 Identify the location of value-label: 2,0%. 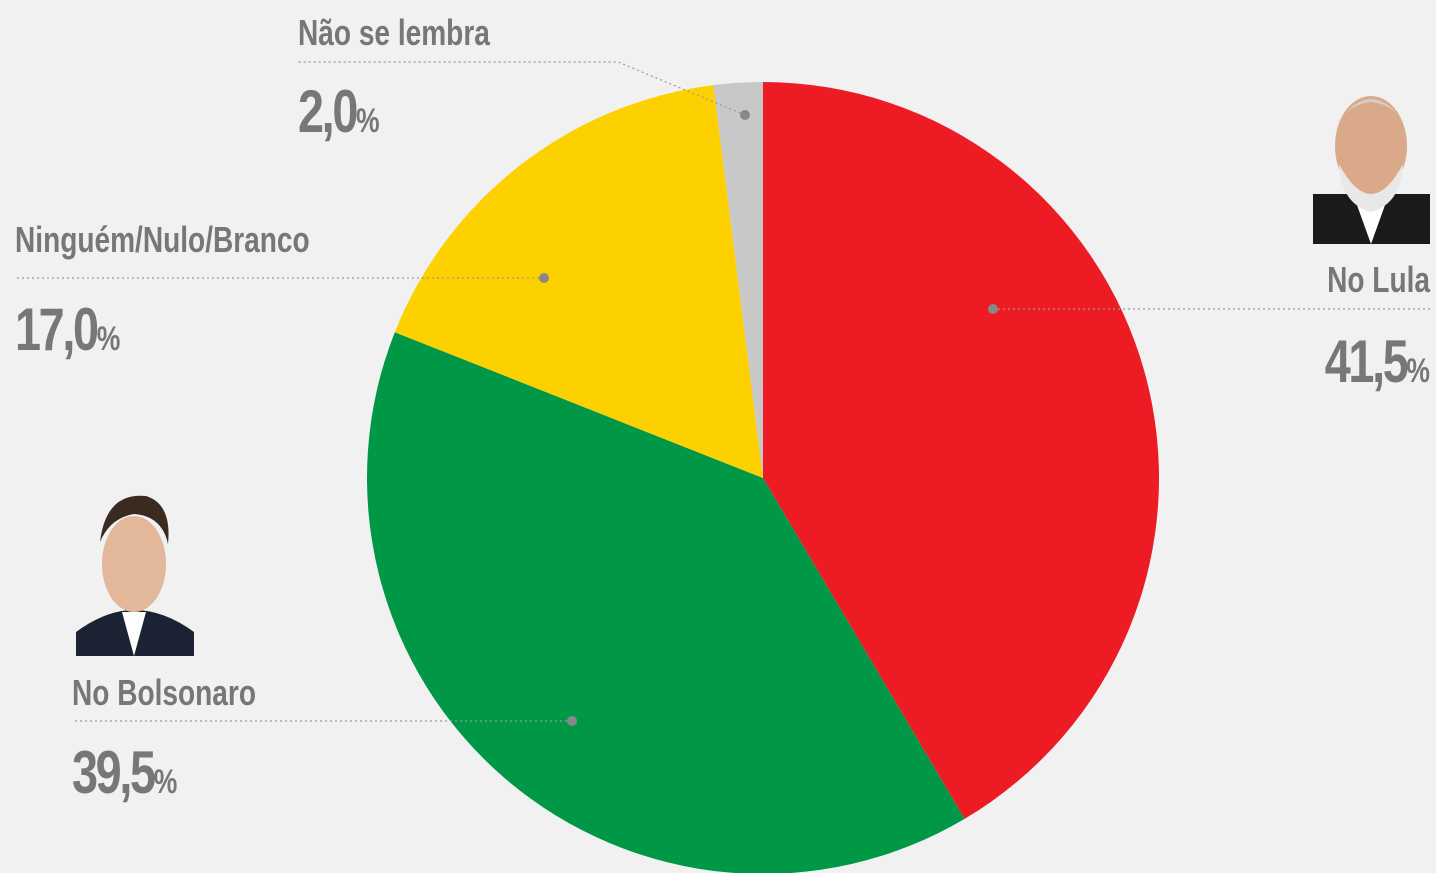
(339, 111).